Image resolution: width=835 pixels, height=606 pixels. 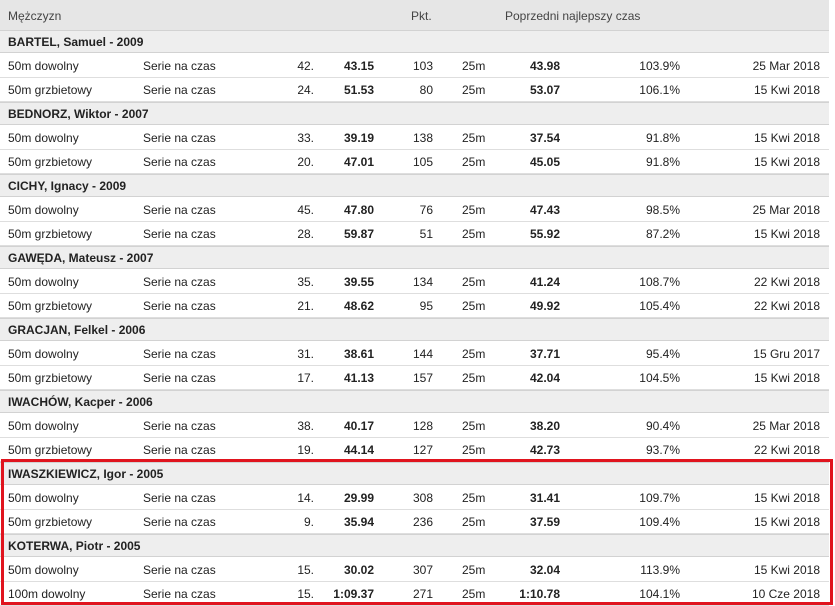 I want to click on cell-percent: 109.4%, so click(x=659, y=522).